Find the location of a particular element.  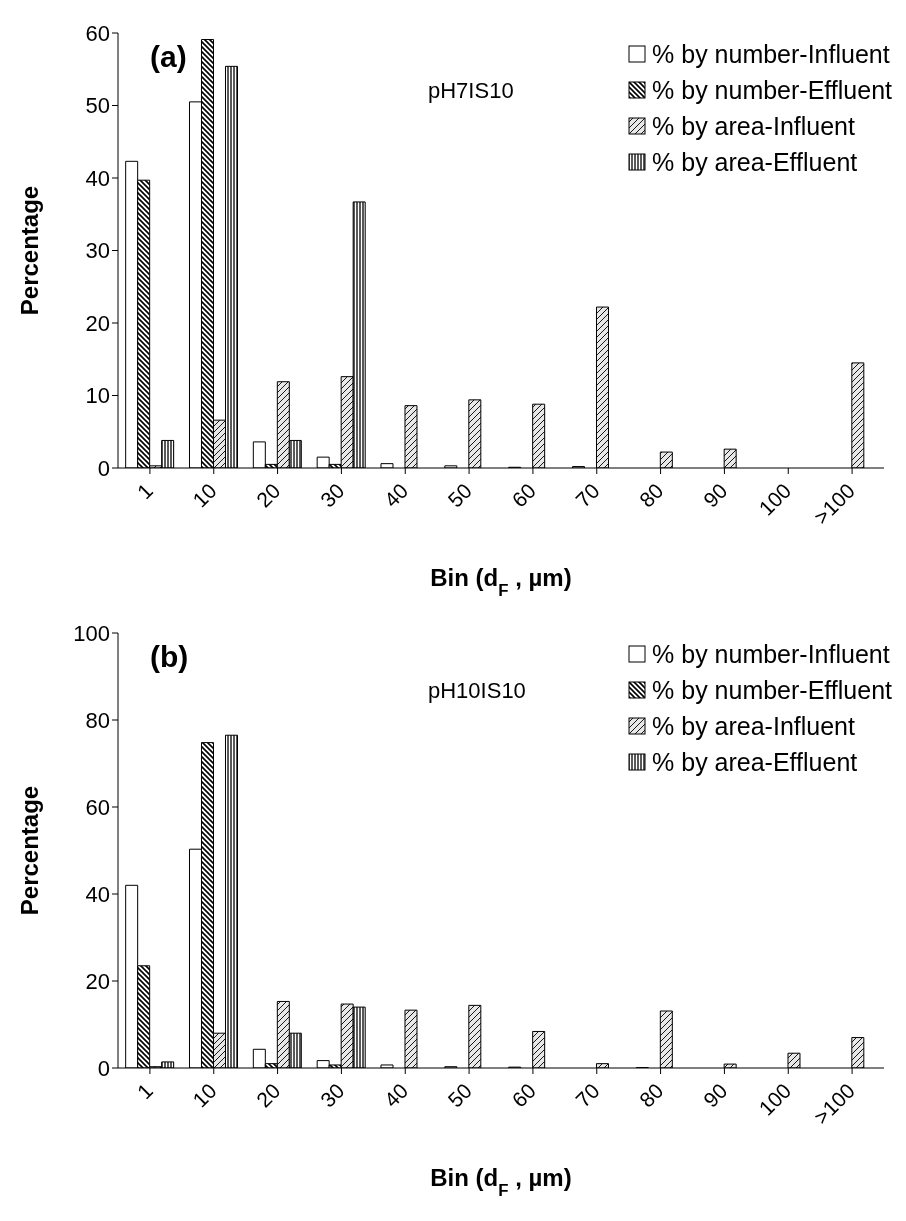

annotation: pH10IS10 is located at coordinates (477, 691).